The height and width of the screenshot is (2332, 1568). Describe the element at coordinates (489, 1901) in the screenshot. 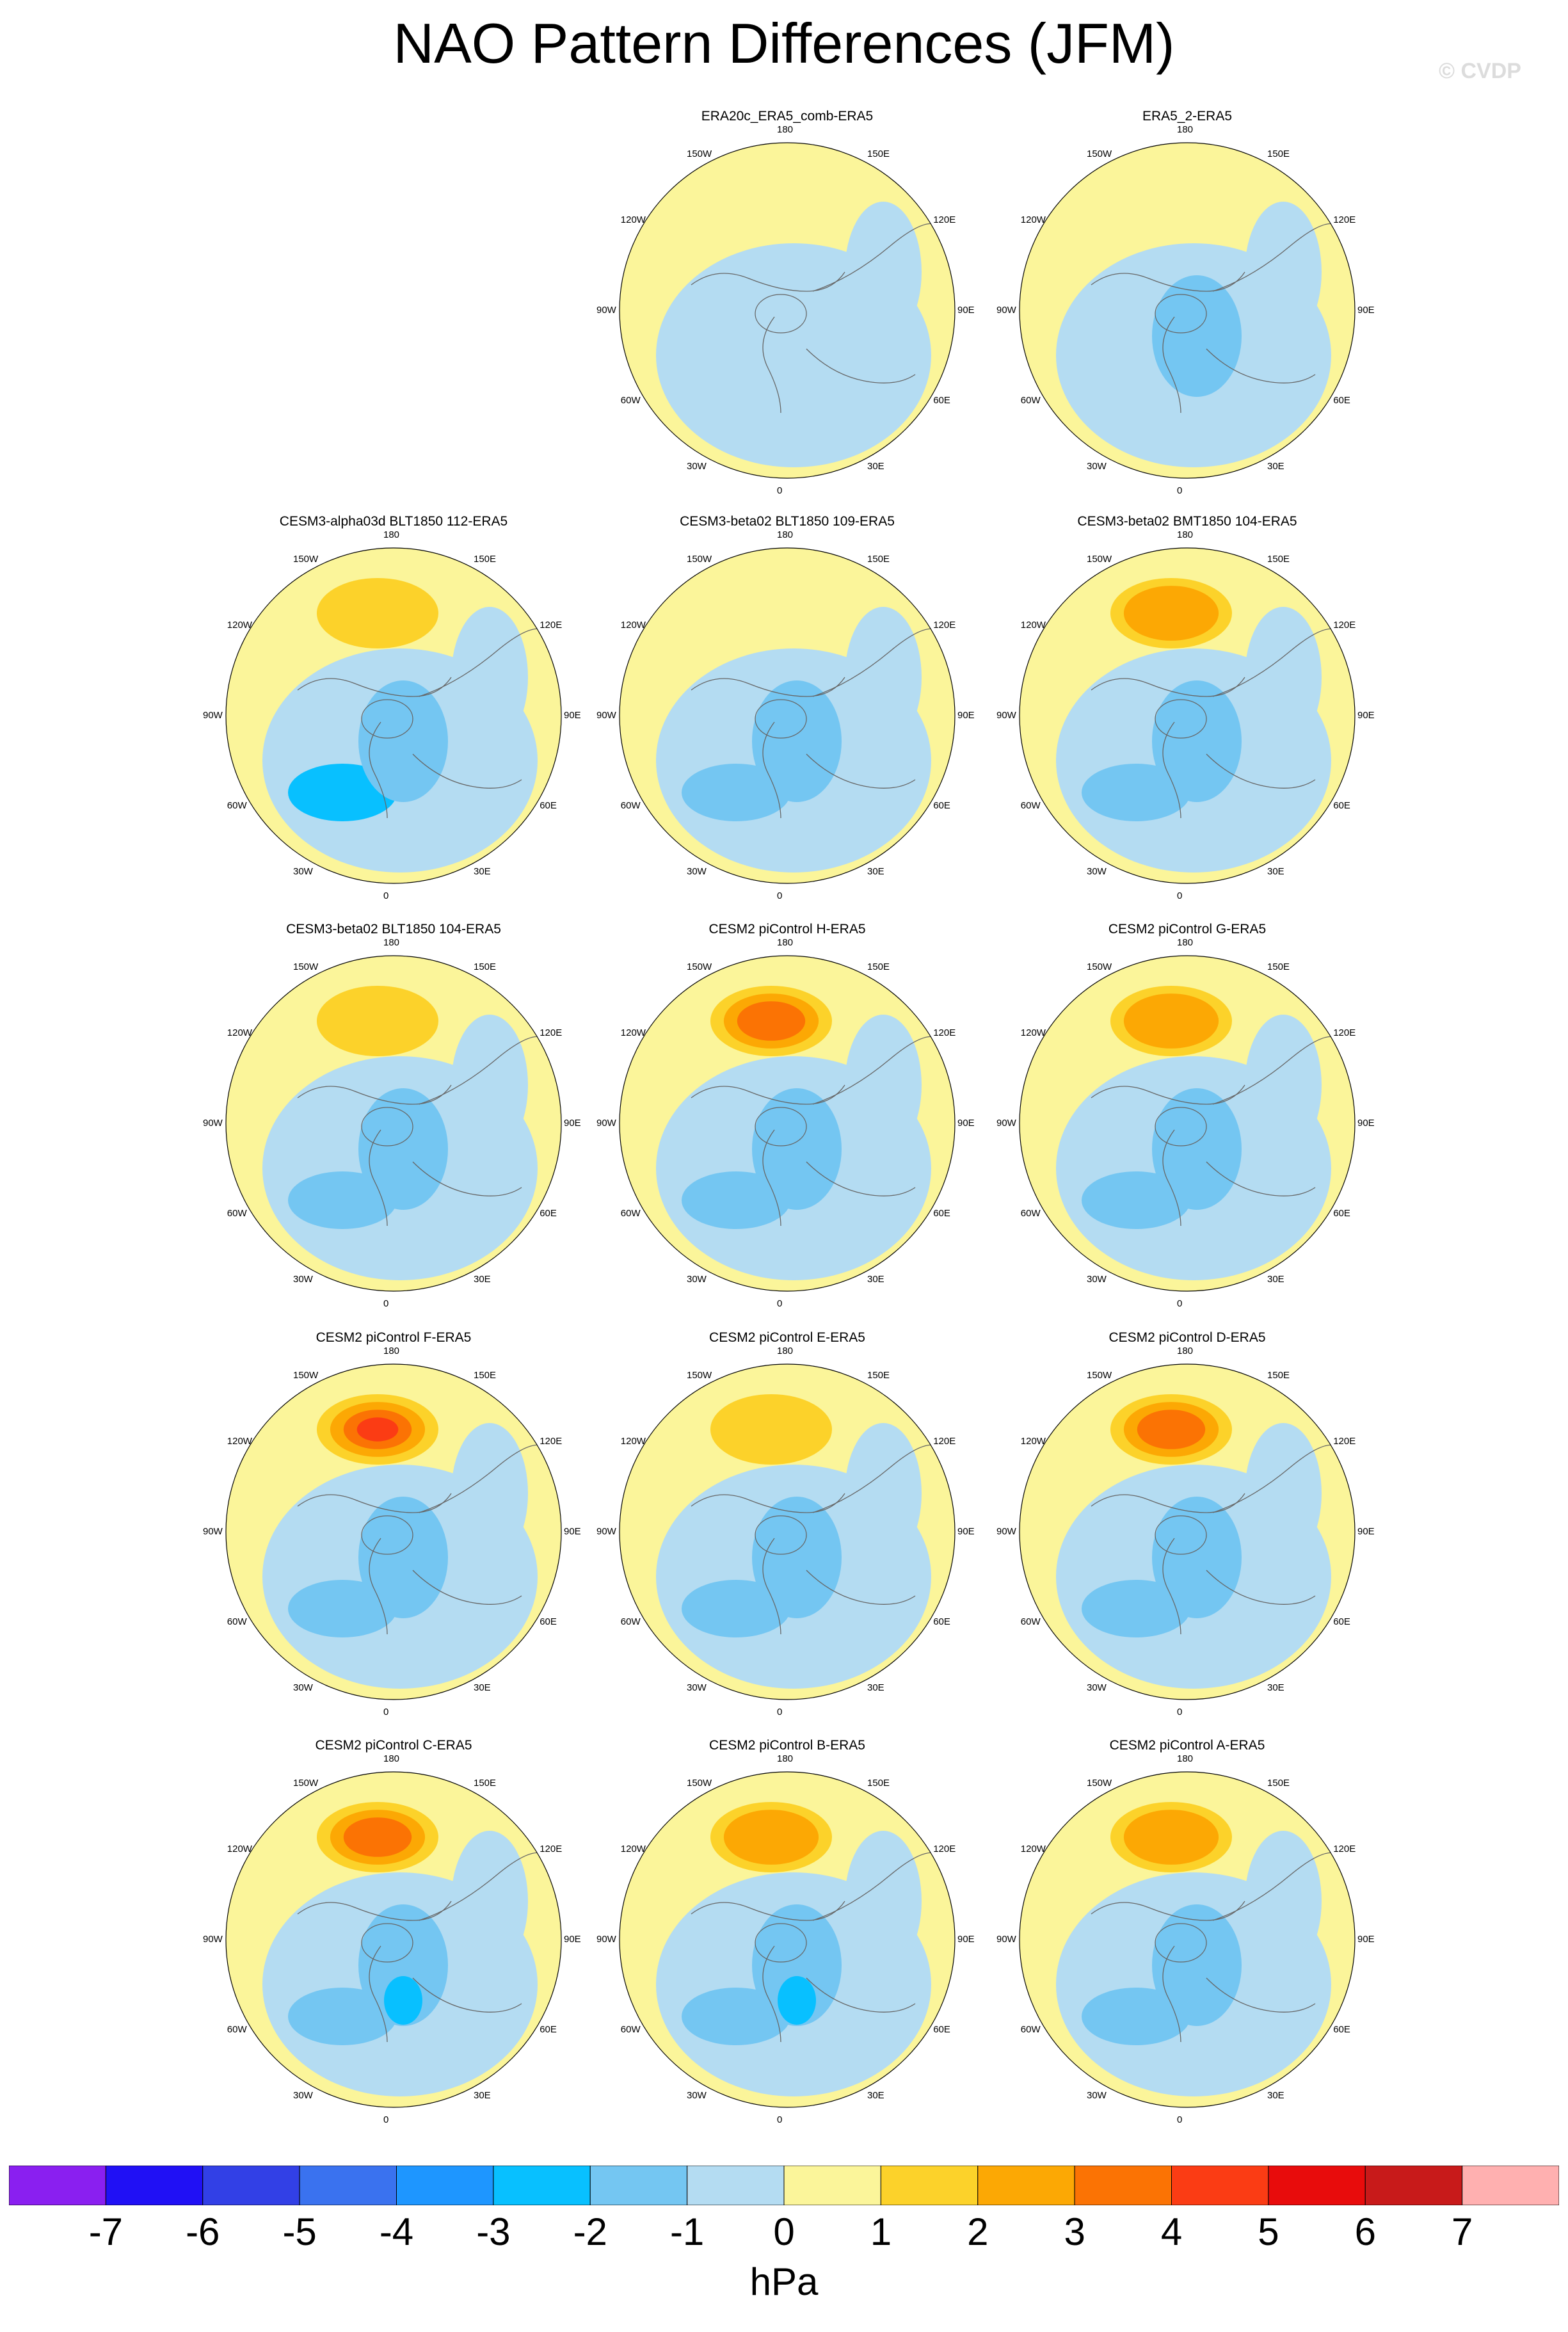

I see `field-pacific-negative` at that location.